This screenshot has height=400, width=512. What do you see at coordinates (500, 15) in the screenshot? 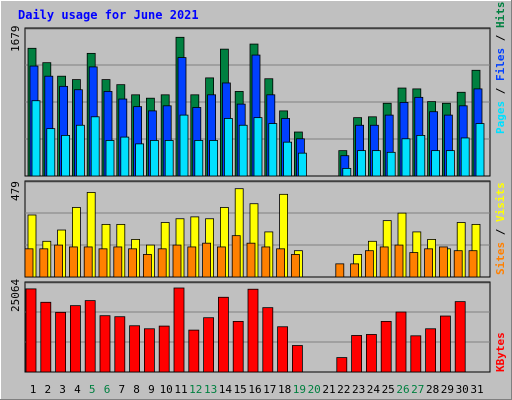
I see `legend-hits: Hits` at bounding box center [500, 15].